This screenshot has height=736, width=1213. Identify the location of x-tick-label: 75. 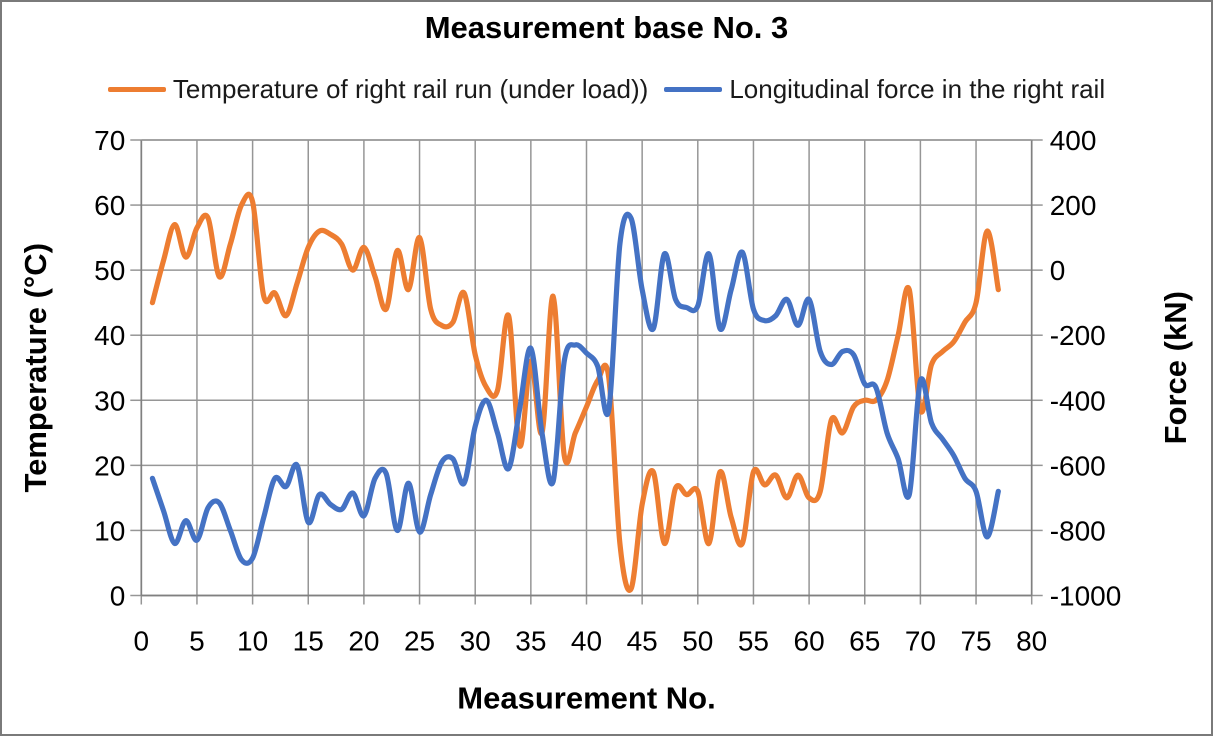
(975, 641).